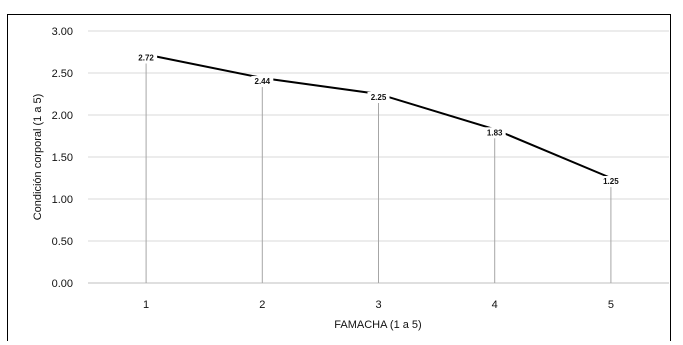 This screenshot has width=683, height=345. What do you see at coordinates (38, 157) in the screenshot?
I see `y-axis-title: Condición corporal (1 a 5)` at bounding box center [38, 157].